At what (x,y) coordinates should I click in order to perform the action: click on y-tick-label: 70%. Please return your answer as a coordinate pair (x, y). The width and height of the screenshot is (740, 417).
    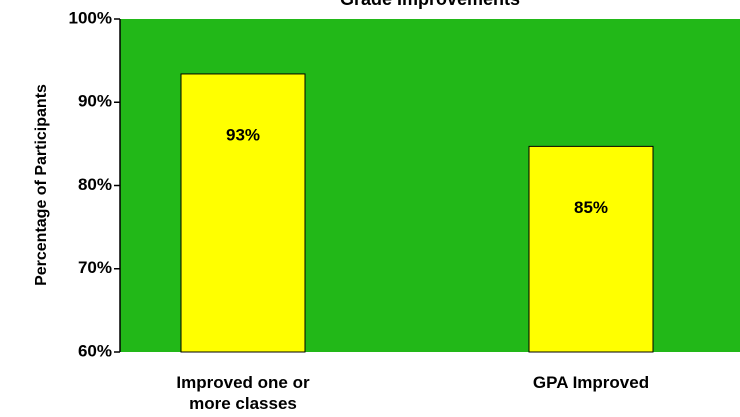
    Looking at the image, I should click on (95, 267).